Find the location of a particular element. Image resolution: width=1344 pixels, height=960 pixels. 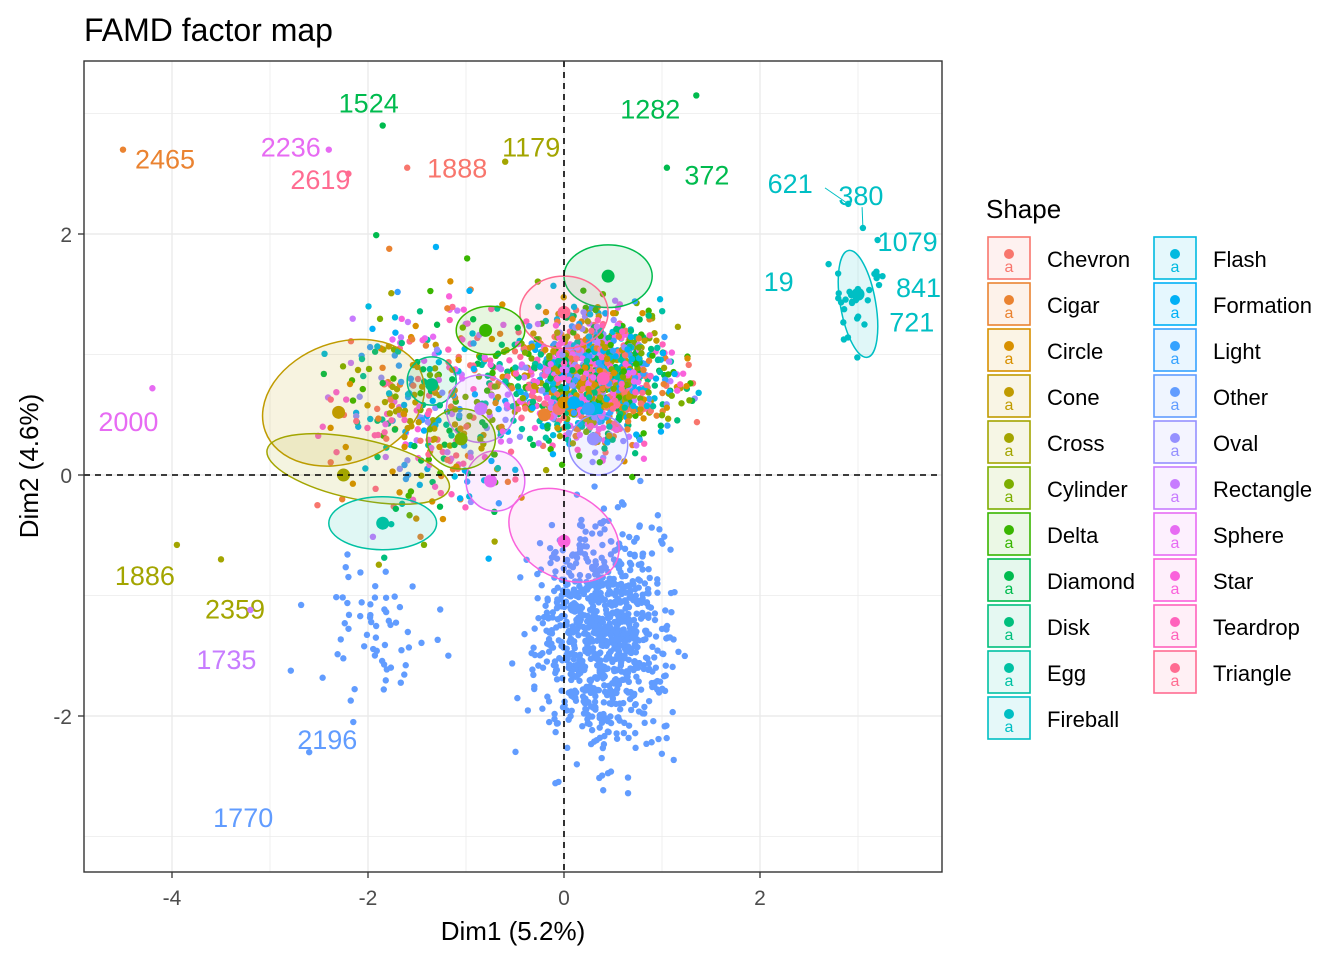

x-tick-label: 0 is located at coordinates (564, 898).